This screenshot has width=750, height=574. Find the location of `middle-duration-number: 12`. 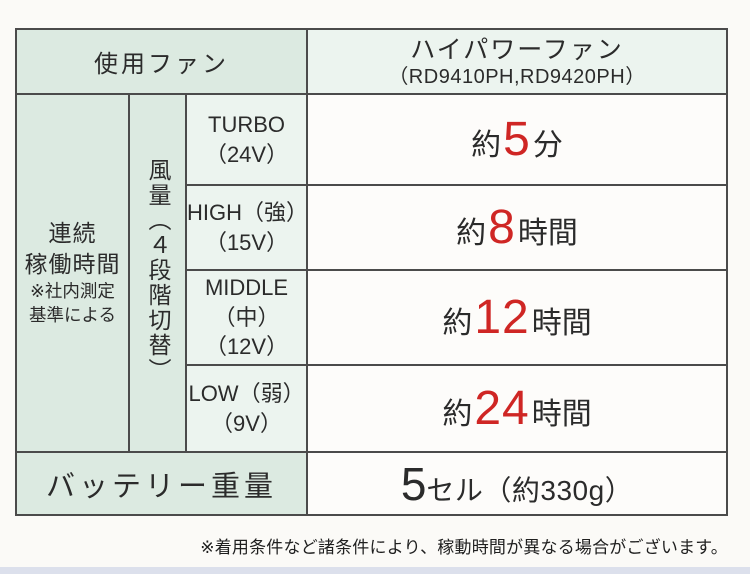

middle-duration-number: 12 is located at coordinates (502, 317).